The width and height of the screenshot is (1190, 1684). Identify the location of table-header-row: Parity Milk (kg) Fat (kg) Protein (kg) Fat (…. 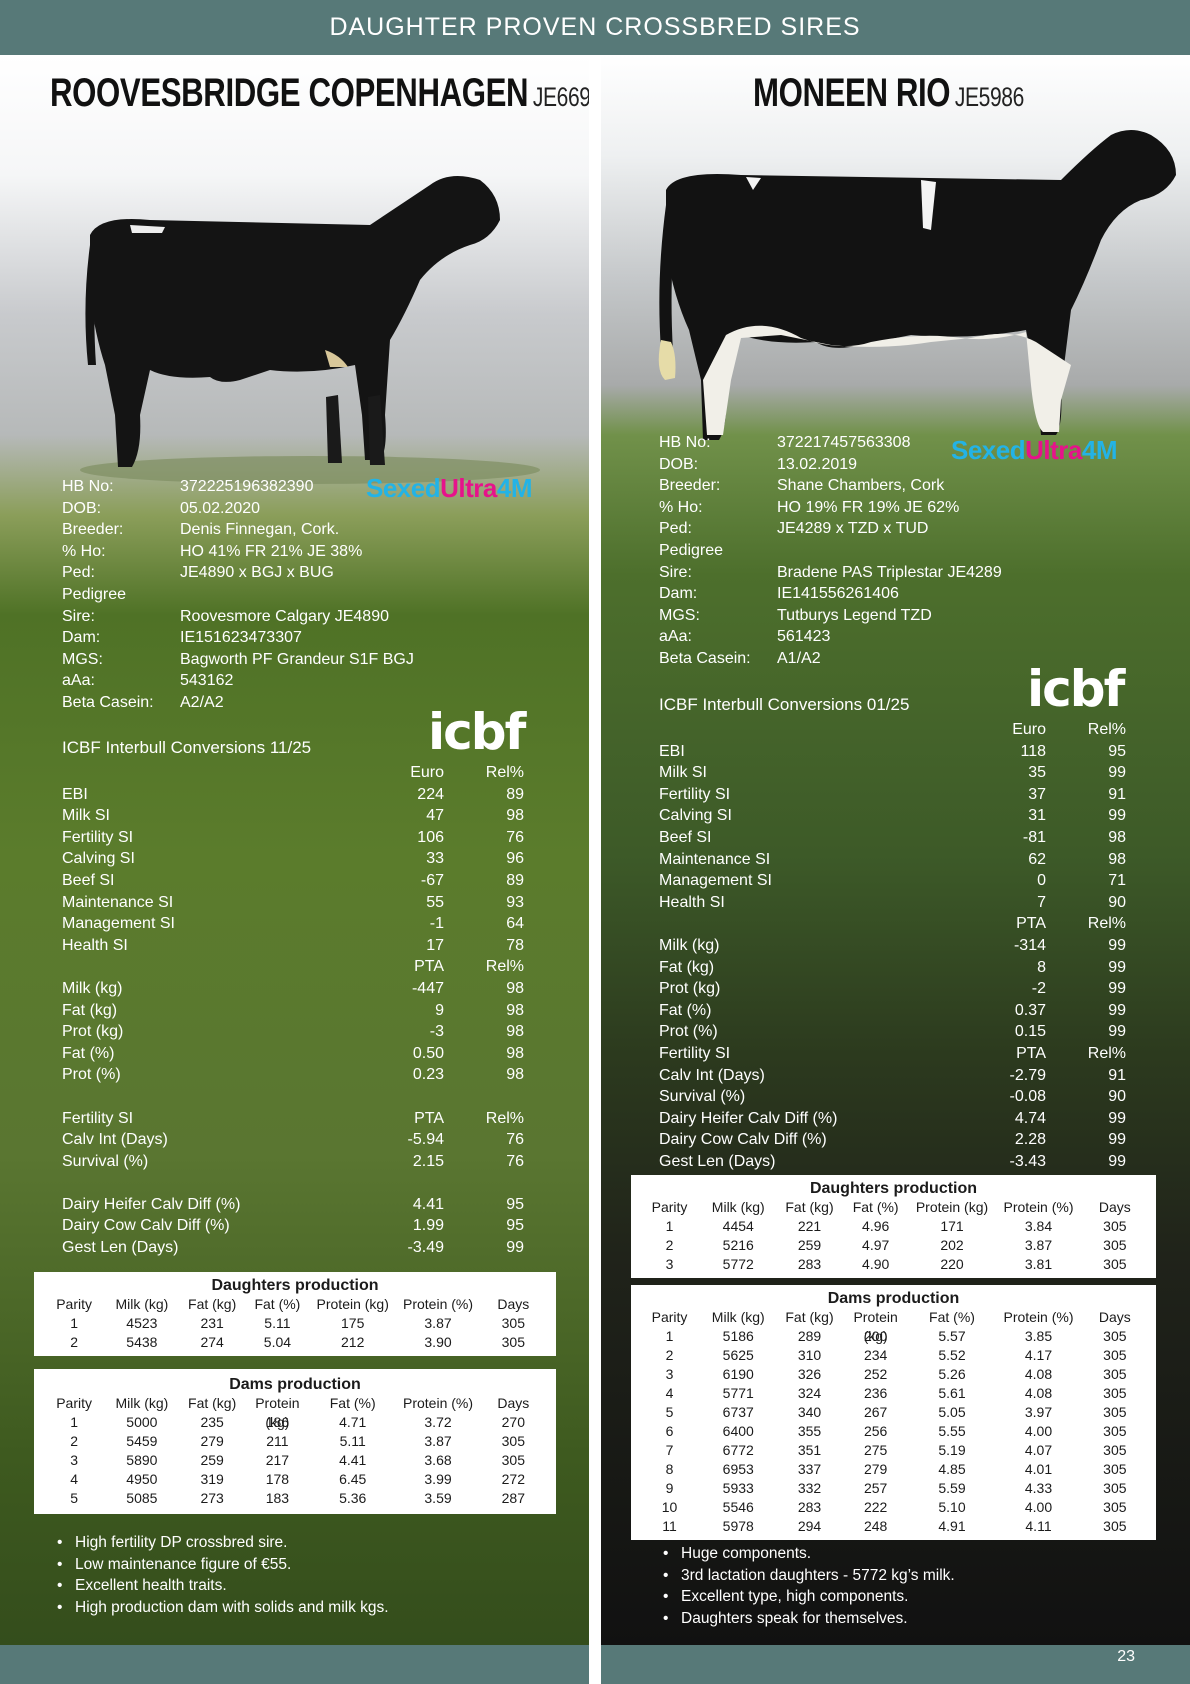
(295, 1412).